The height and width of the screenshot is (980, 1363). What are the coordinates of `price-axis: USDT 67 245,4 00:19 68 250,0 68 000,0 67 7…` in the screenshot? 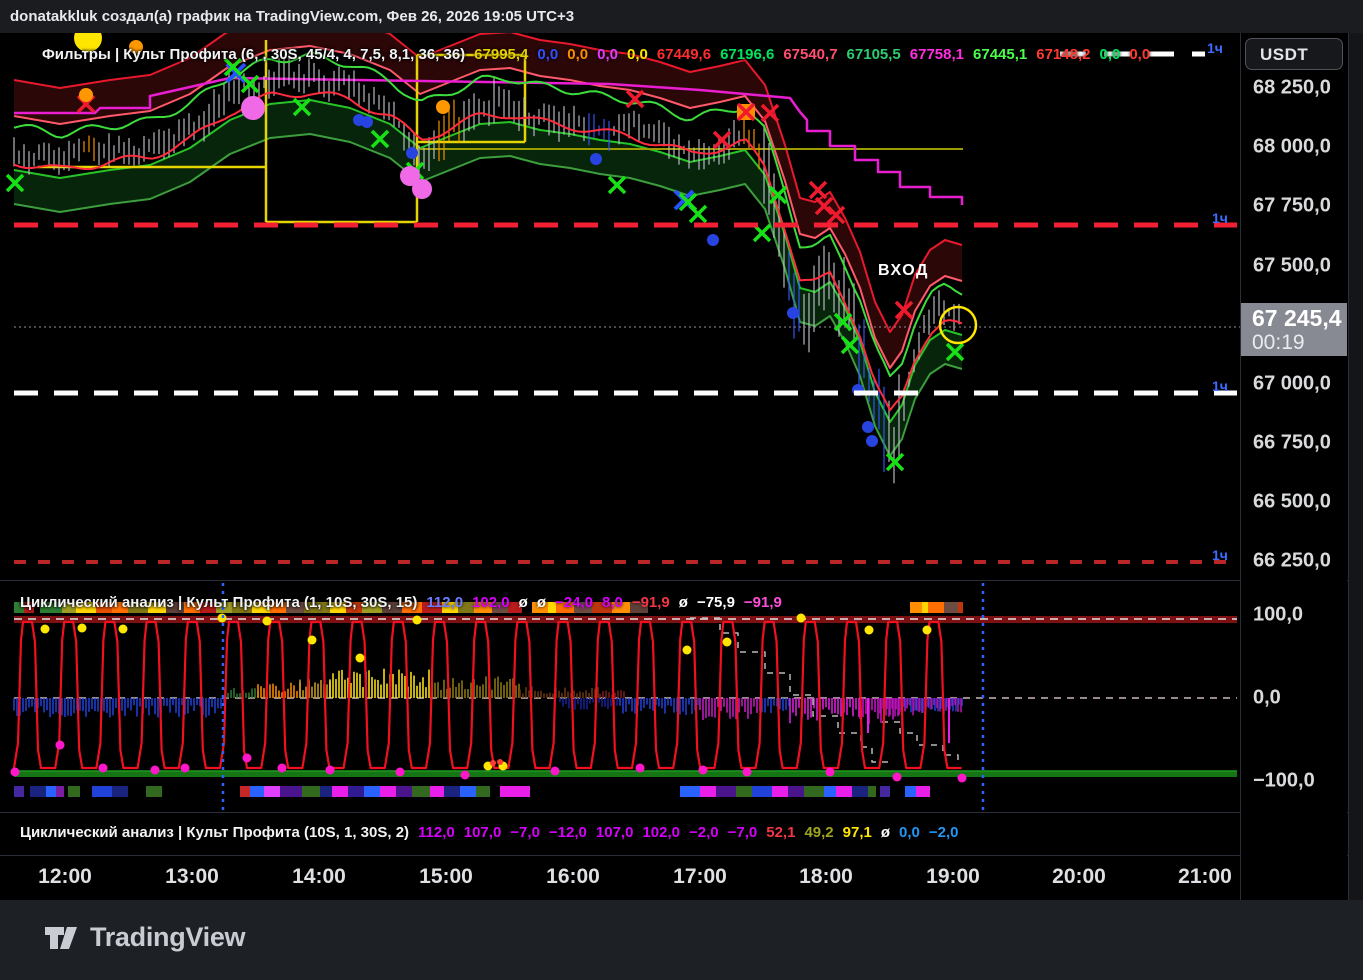 It's located at (1294, 466).